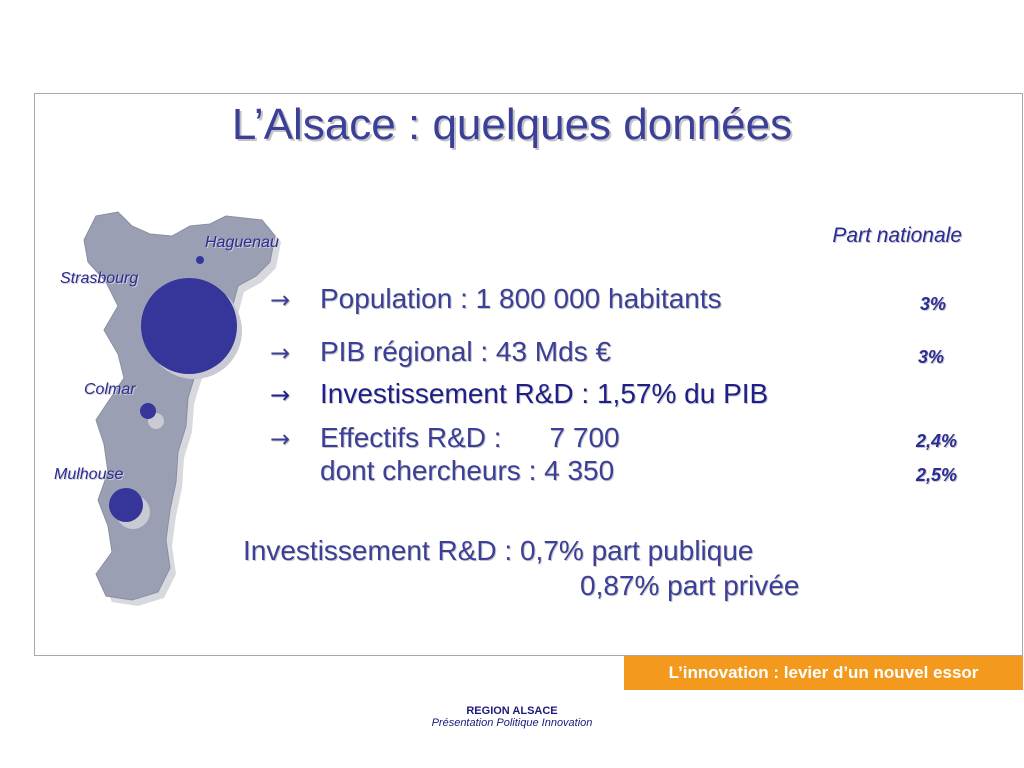  I want to click on stat-value-effectifs: 7 700, so click(584, 437).